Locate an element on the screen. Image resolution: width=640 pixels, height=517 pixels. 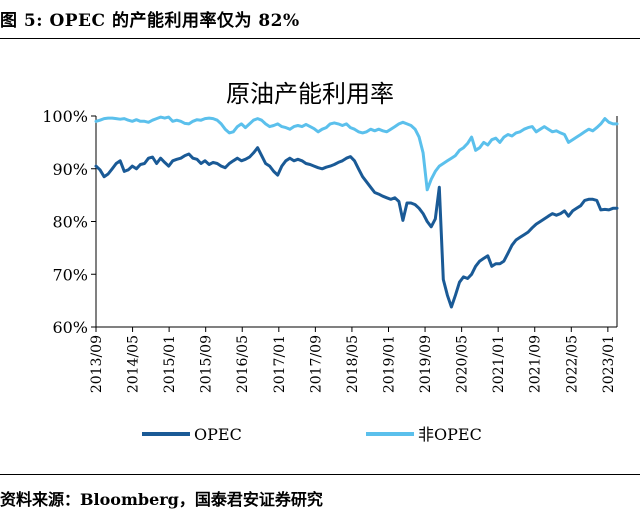
legend-label-opec: OPEC is located at coordinates (218, 434).